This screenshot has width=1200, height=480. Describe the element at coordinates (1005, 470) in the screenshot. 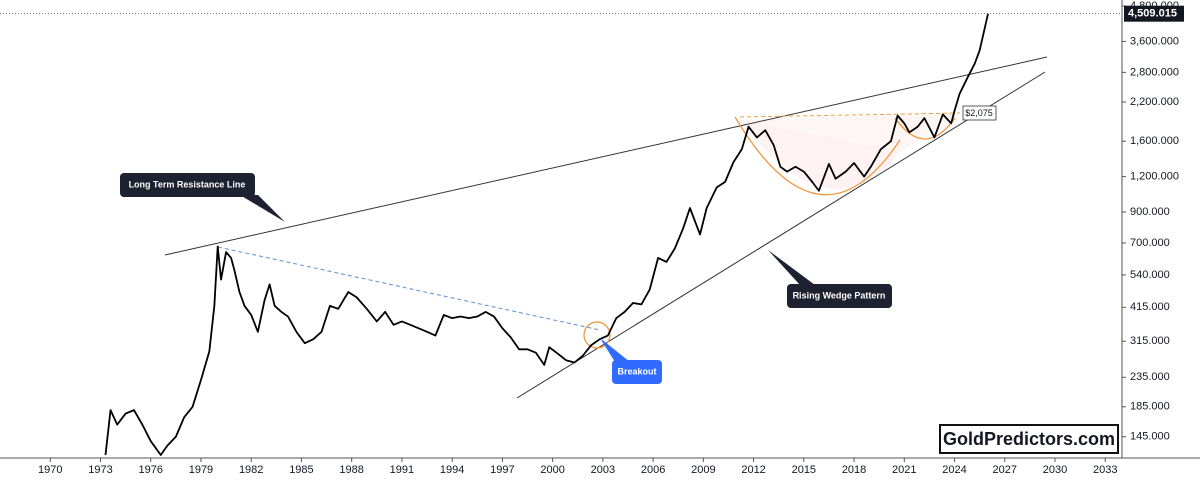

I see `x-tick-label: 2027` at that location.